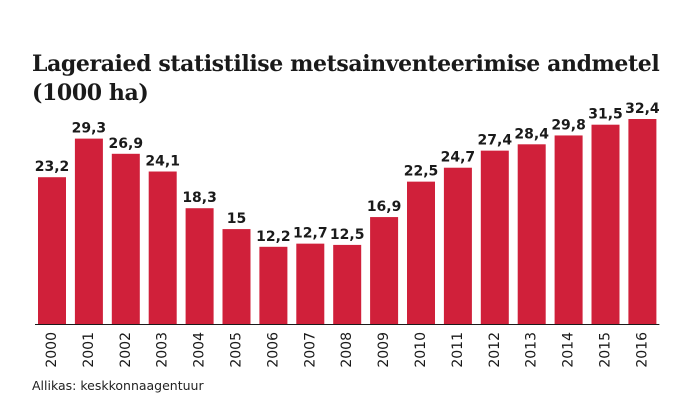  Describe the element at coordinates (52, 250) in the screenshot. I see `bar-2000` at that location.